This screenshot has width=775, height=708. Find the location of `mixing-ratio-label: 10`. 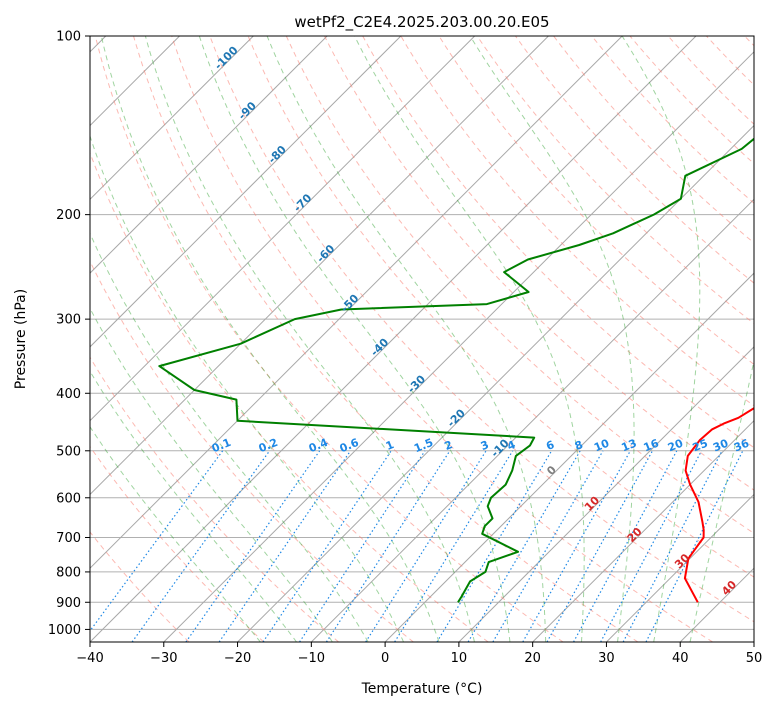

mixing-ratio-label: 10 is located at coordinates (601, 446).